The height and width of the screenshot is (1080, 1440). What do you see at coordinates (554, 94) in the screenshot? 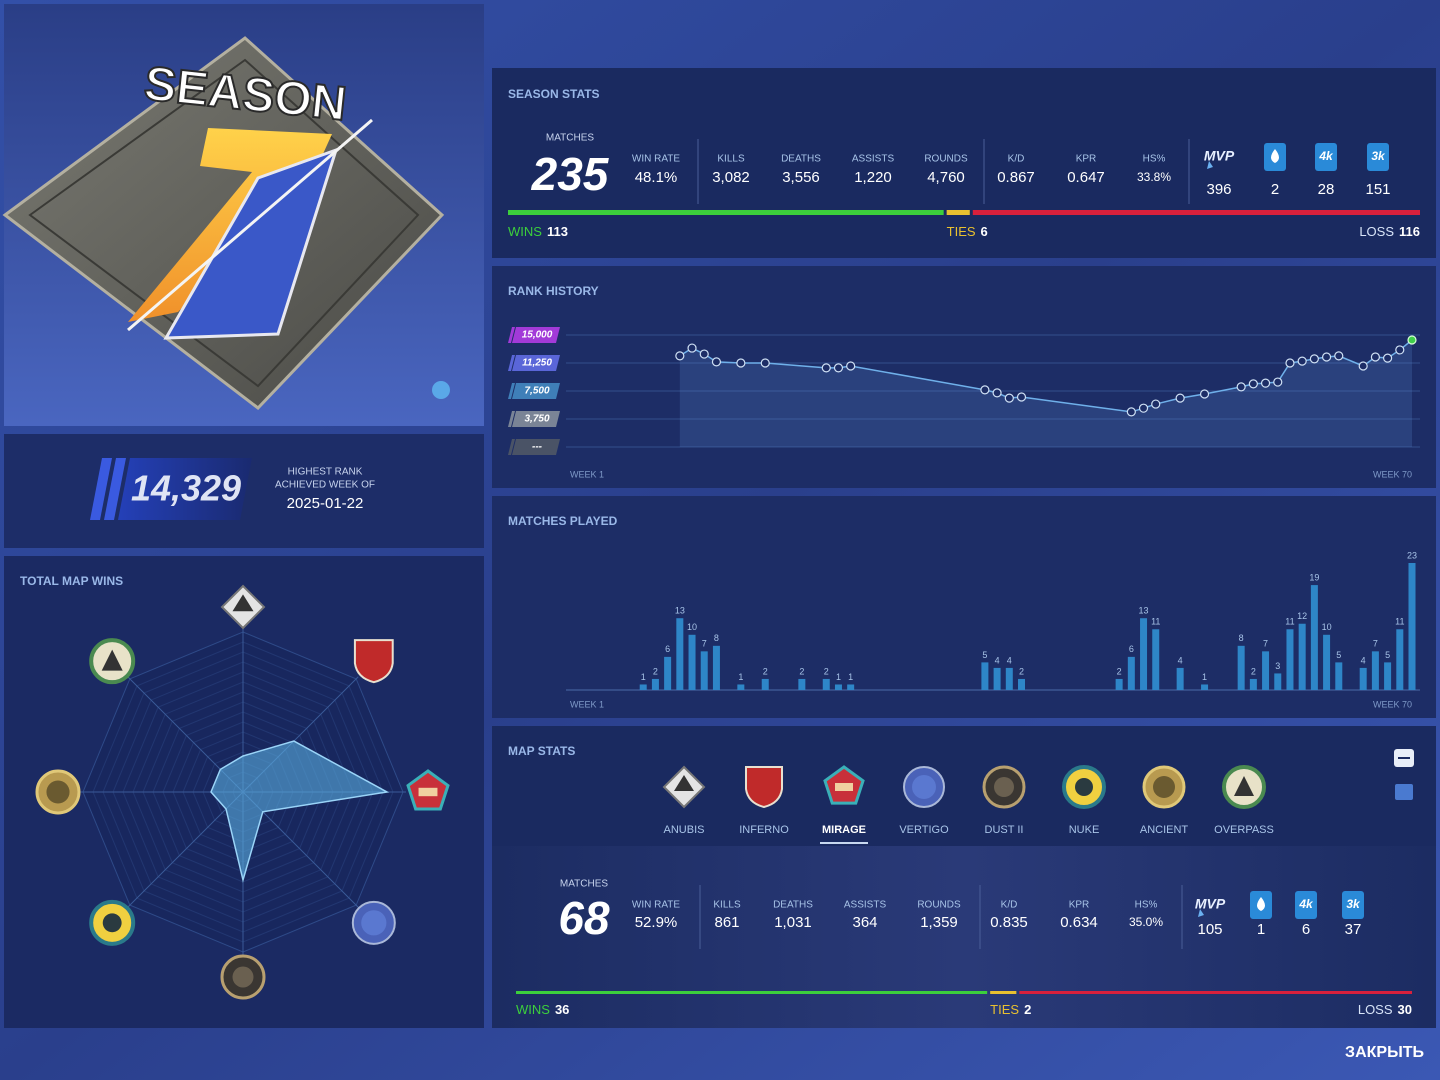
I see `panel-title: SEASON STATS` at bounding box center [554, 94].